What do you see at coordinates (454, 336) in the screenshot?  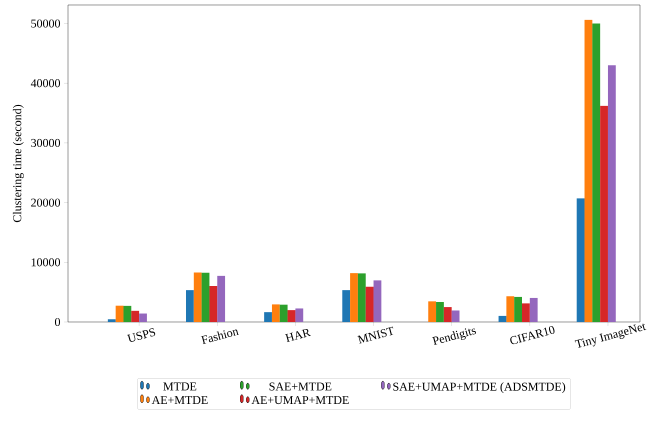 I see `x-tick-label: Pendigits` at bounding box center [454, 336].